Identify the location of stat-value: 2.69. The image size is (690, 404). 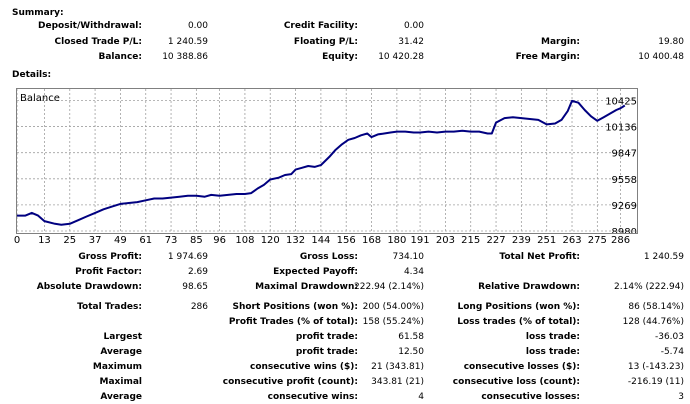
(197, 272).